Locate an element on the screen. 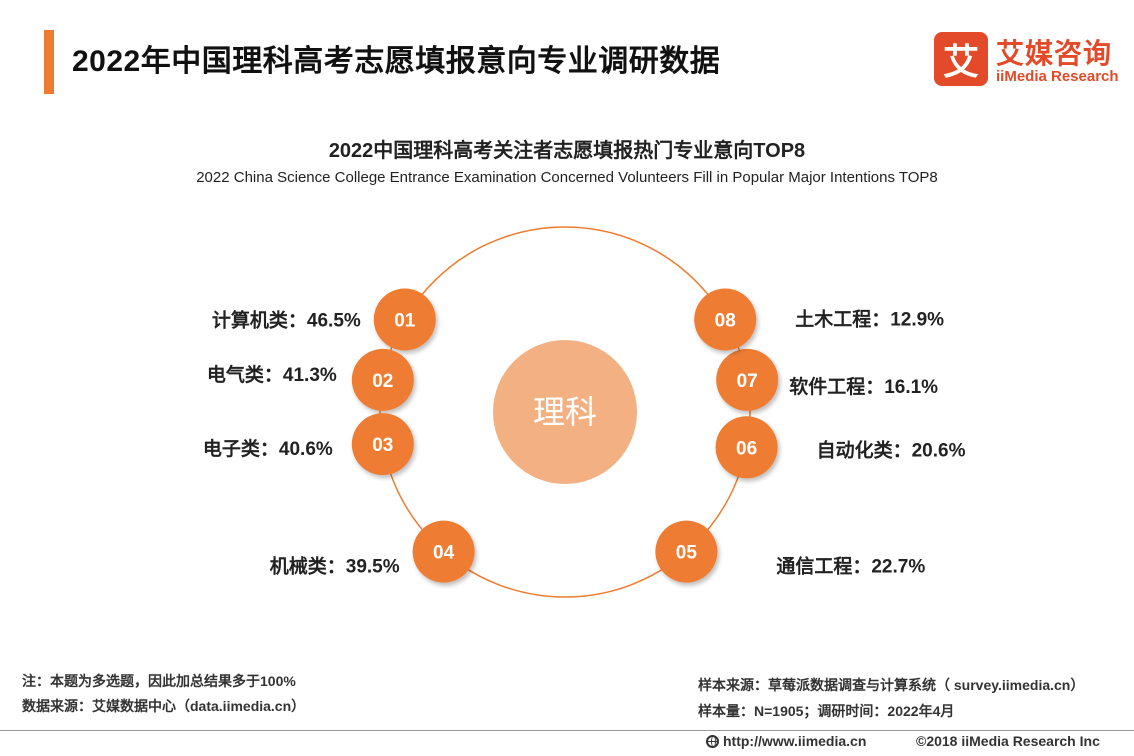 The image size is (1134, 756). major-label-07: 软件工程：16.1% is located at coordinates (863, 386).